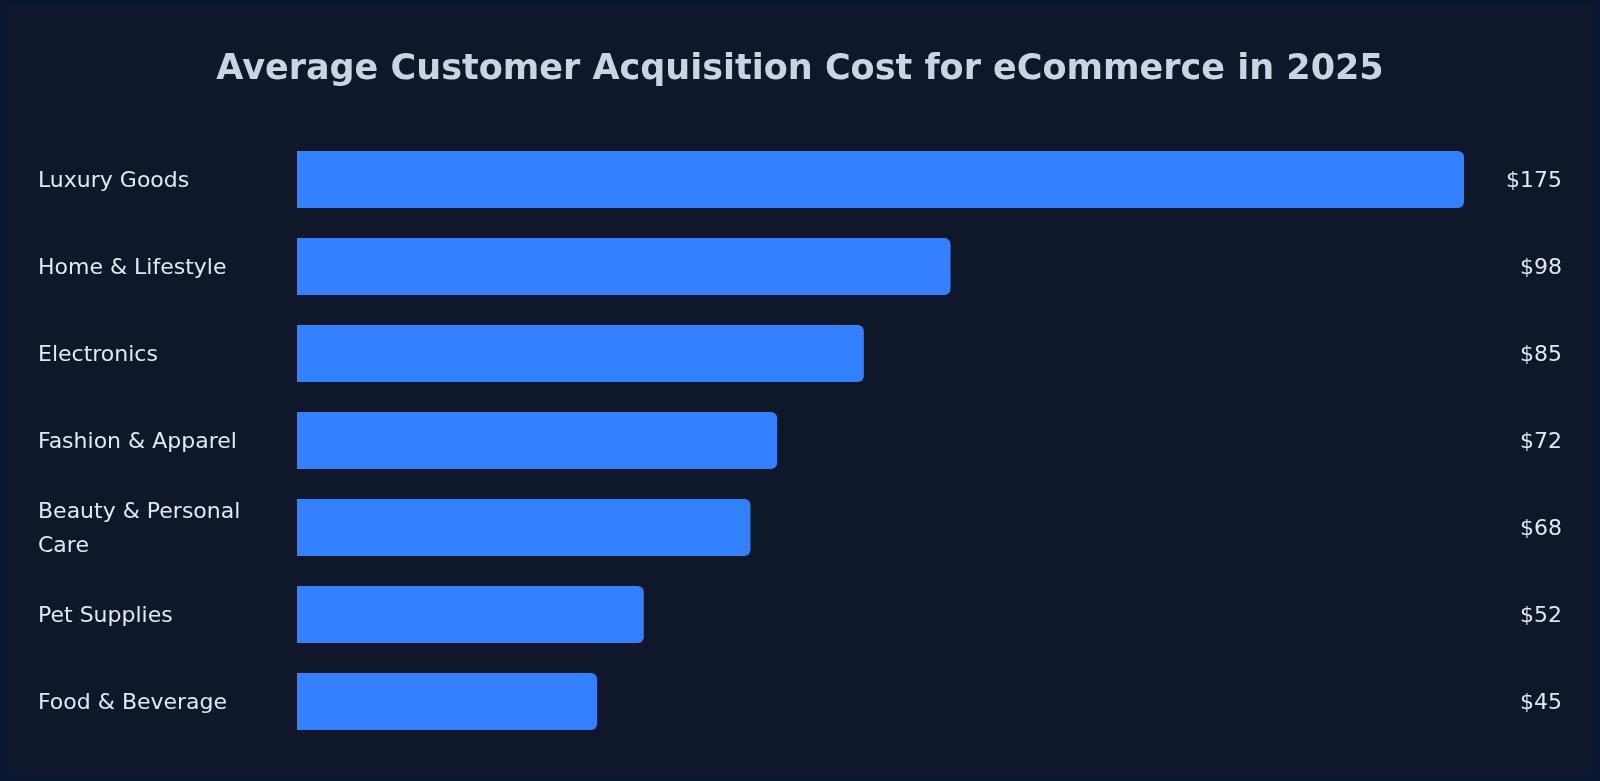 This screenshot has height=781, width=1600. What do you see at coordinates (132, 266) in the screenshot?
I see `y-tick-label: Home & Lifestyle` at bounding box center [132, 266].